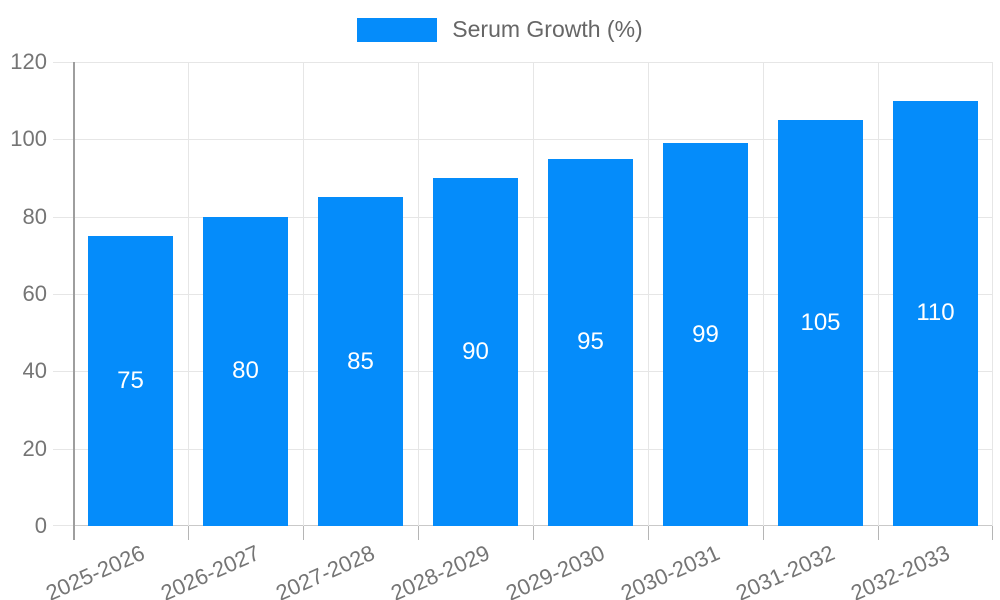  I want to click on bar: 105, so click(820, 323).